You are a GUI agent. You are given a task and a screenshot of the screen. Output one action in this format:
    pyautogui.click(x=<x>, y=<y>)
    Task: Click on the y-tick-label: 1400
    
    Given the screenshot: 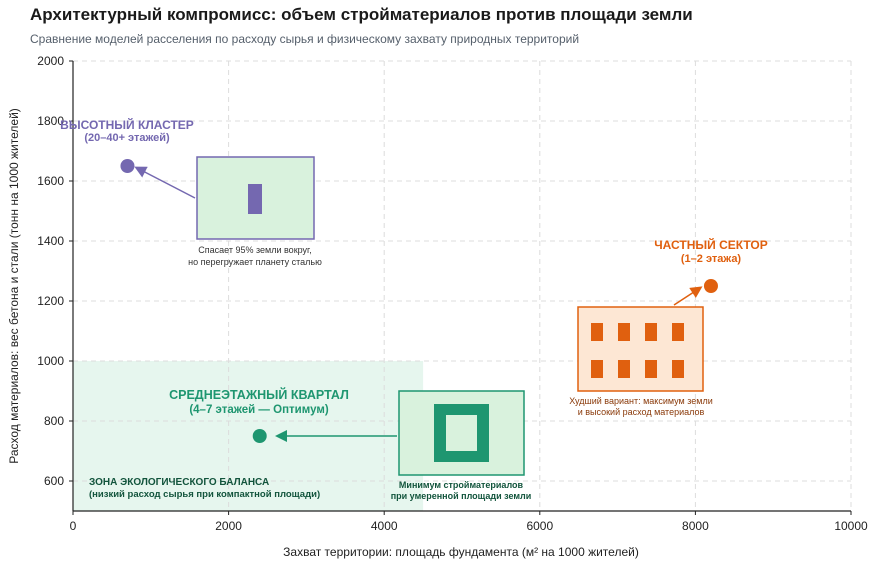 What is the action you would take?
    pyautogui.click(x=50, y=241)
    